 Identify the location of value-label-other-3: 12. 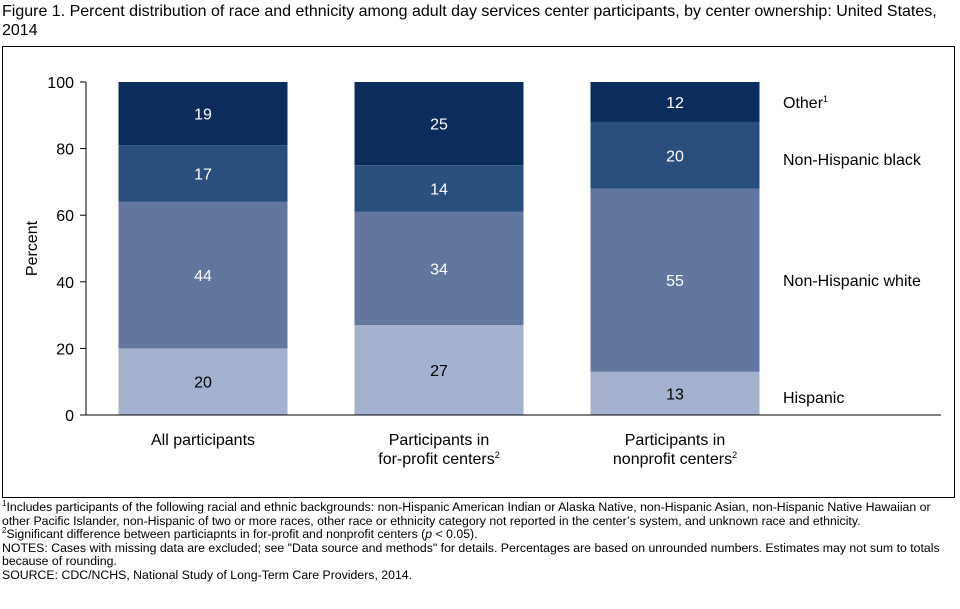
(675, 103).